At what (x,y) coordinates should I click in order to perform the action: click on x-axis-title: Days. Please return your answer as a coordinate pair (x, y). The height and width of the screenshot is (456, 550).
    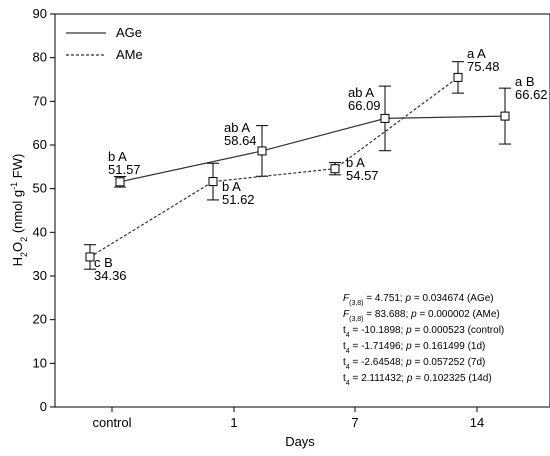
    Looking at the image, I should click on (300, 441).